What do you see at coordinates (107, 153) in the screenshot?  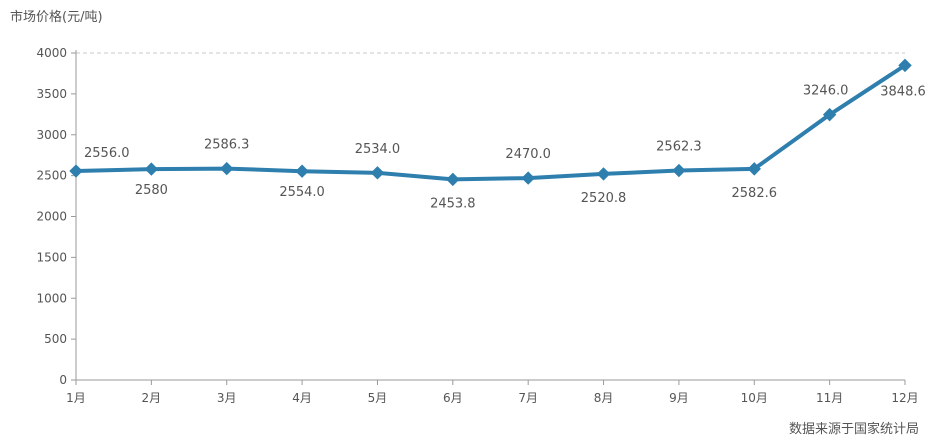 I see `data-label: 2556.0` at bounding box center [107, 153].